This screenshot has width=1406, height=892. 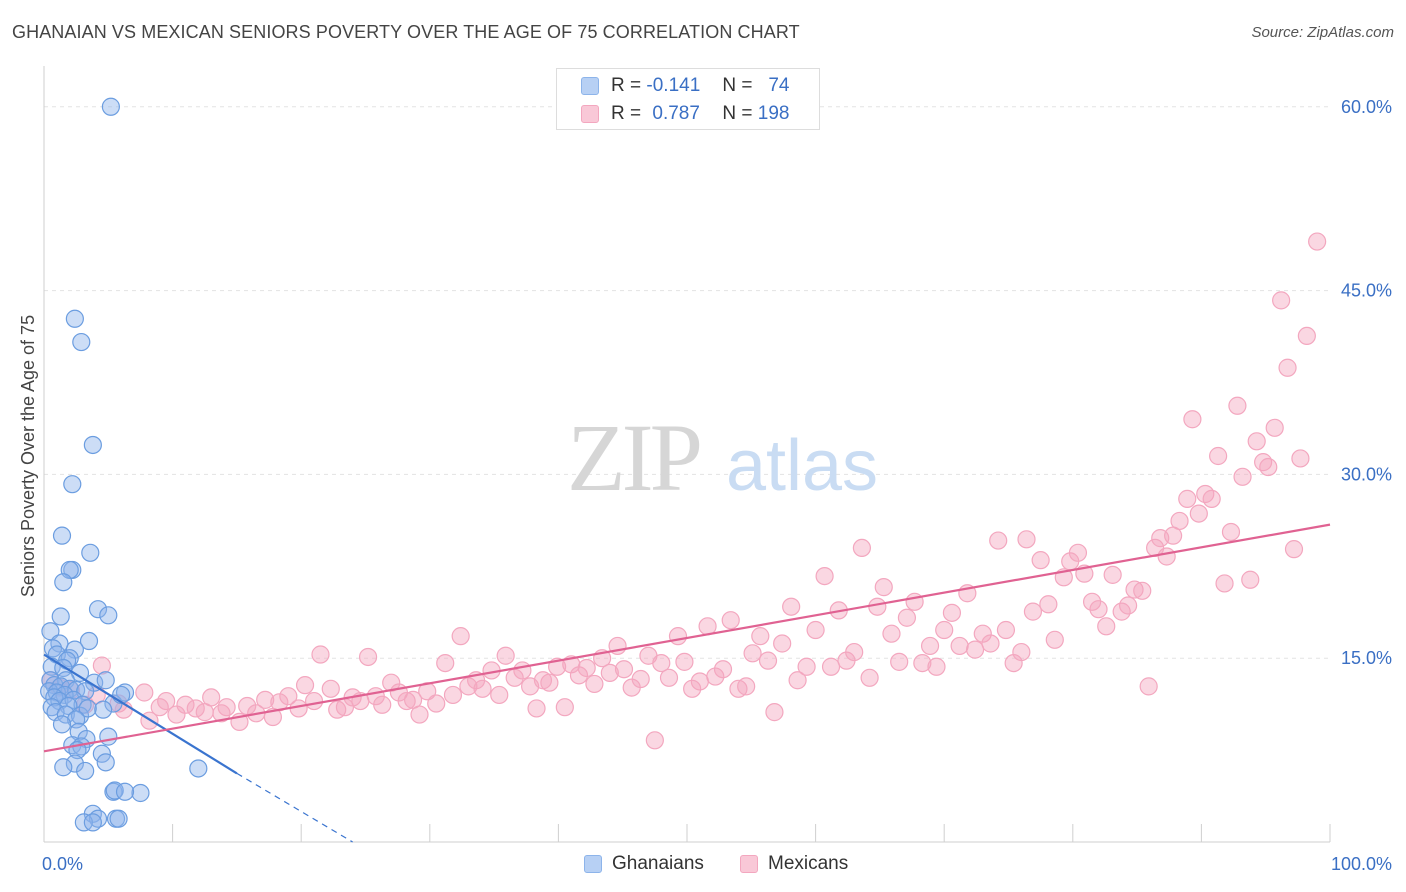 I want to click on ghanaians-trend-extension, so click(x=294, y=807).